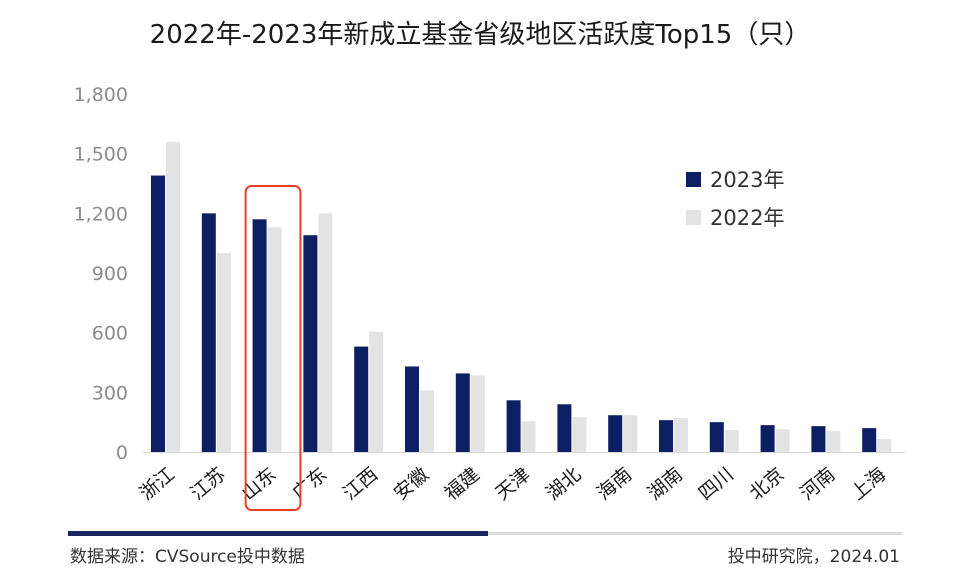 Image resolution: width=960 pixels, height=582 pixels. What do you see at coordinates (766, 483) in the screenshot?
I see `x-category-label: 北京` at bounding box center [766, 483].